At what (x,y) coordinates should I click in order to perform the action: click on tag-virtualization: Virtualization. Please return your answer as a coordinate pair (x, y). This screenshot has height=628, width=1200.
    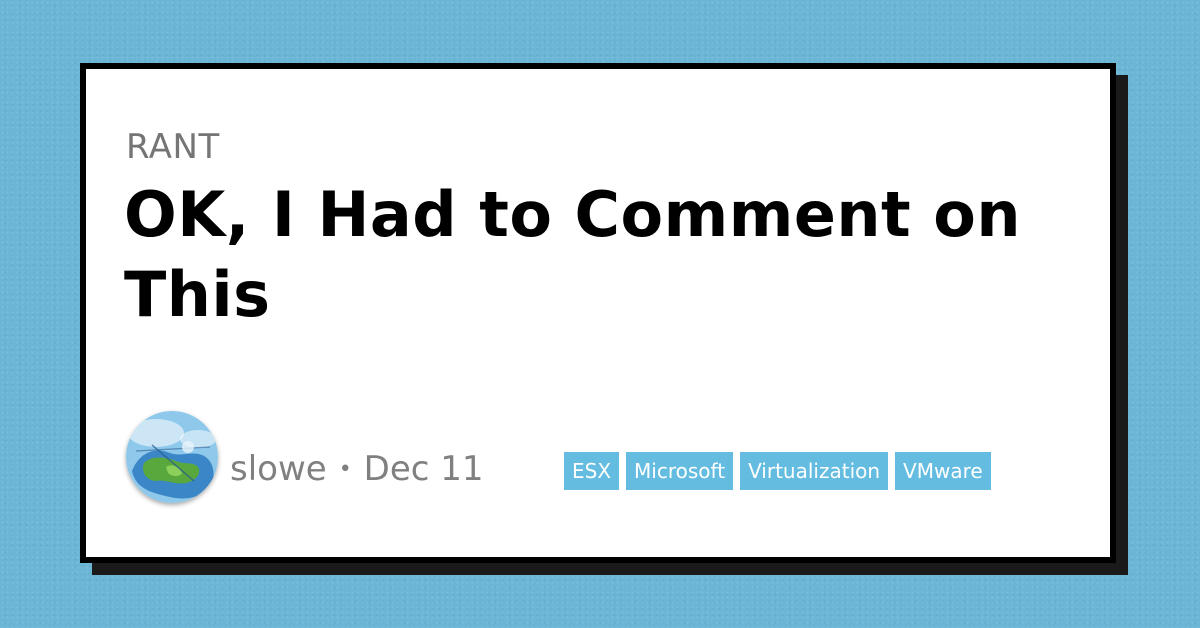
    Looking at the image, I should click on (814, 471).